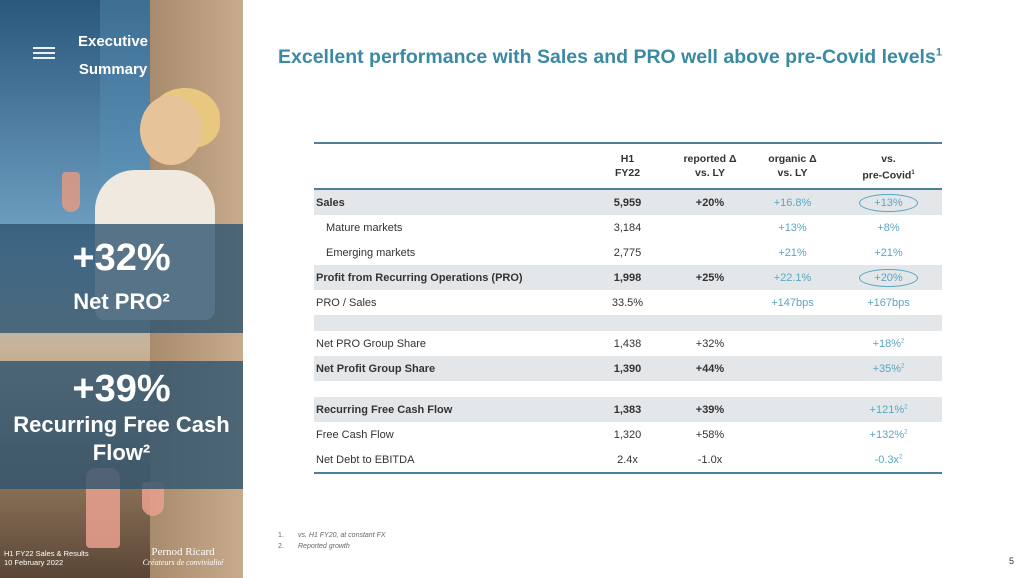 This screenshot has height=578, width=1024. Describe the element at coordinates (419, 277) in the screenshot. I see `row-label: Profit from Recurring Operations (PRO)` at that location.